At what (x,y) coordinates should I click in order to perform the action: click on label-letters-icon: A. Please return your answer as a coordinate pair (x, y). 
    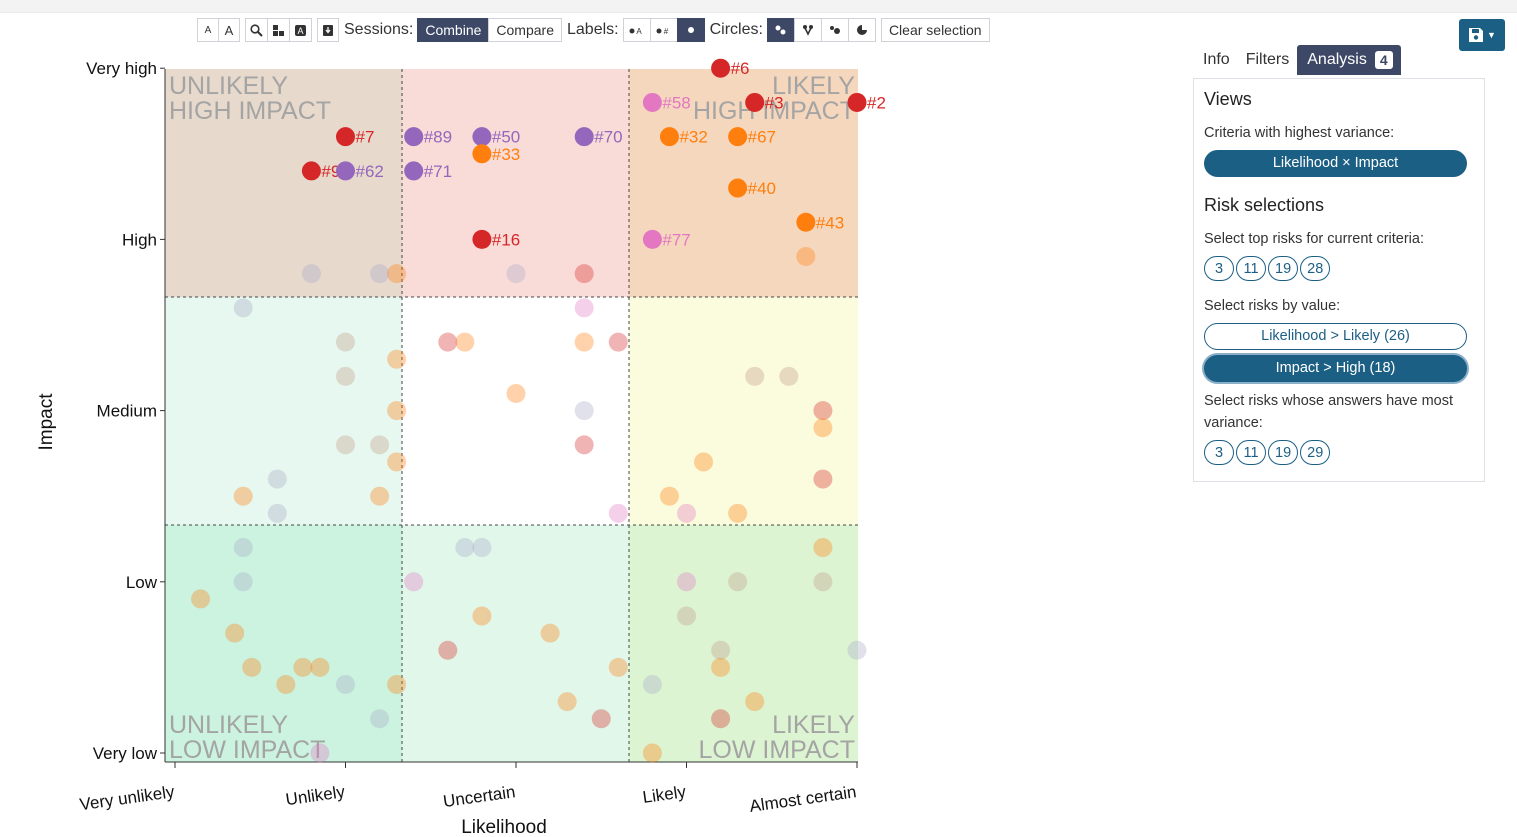
    Looking at the image, I should click on (636, 30).